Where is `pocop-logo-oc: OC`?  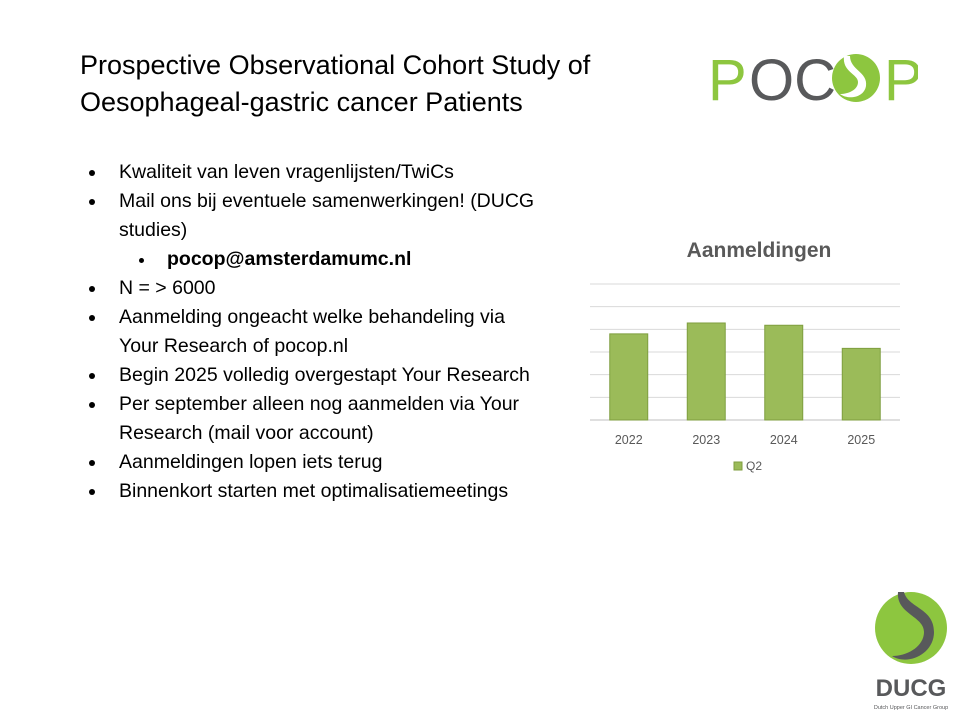
pocop-logo-oc: OC is located at coordinates (792, 78).